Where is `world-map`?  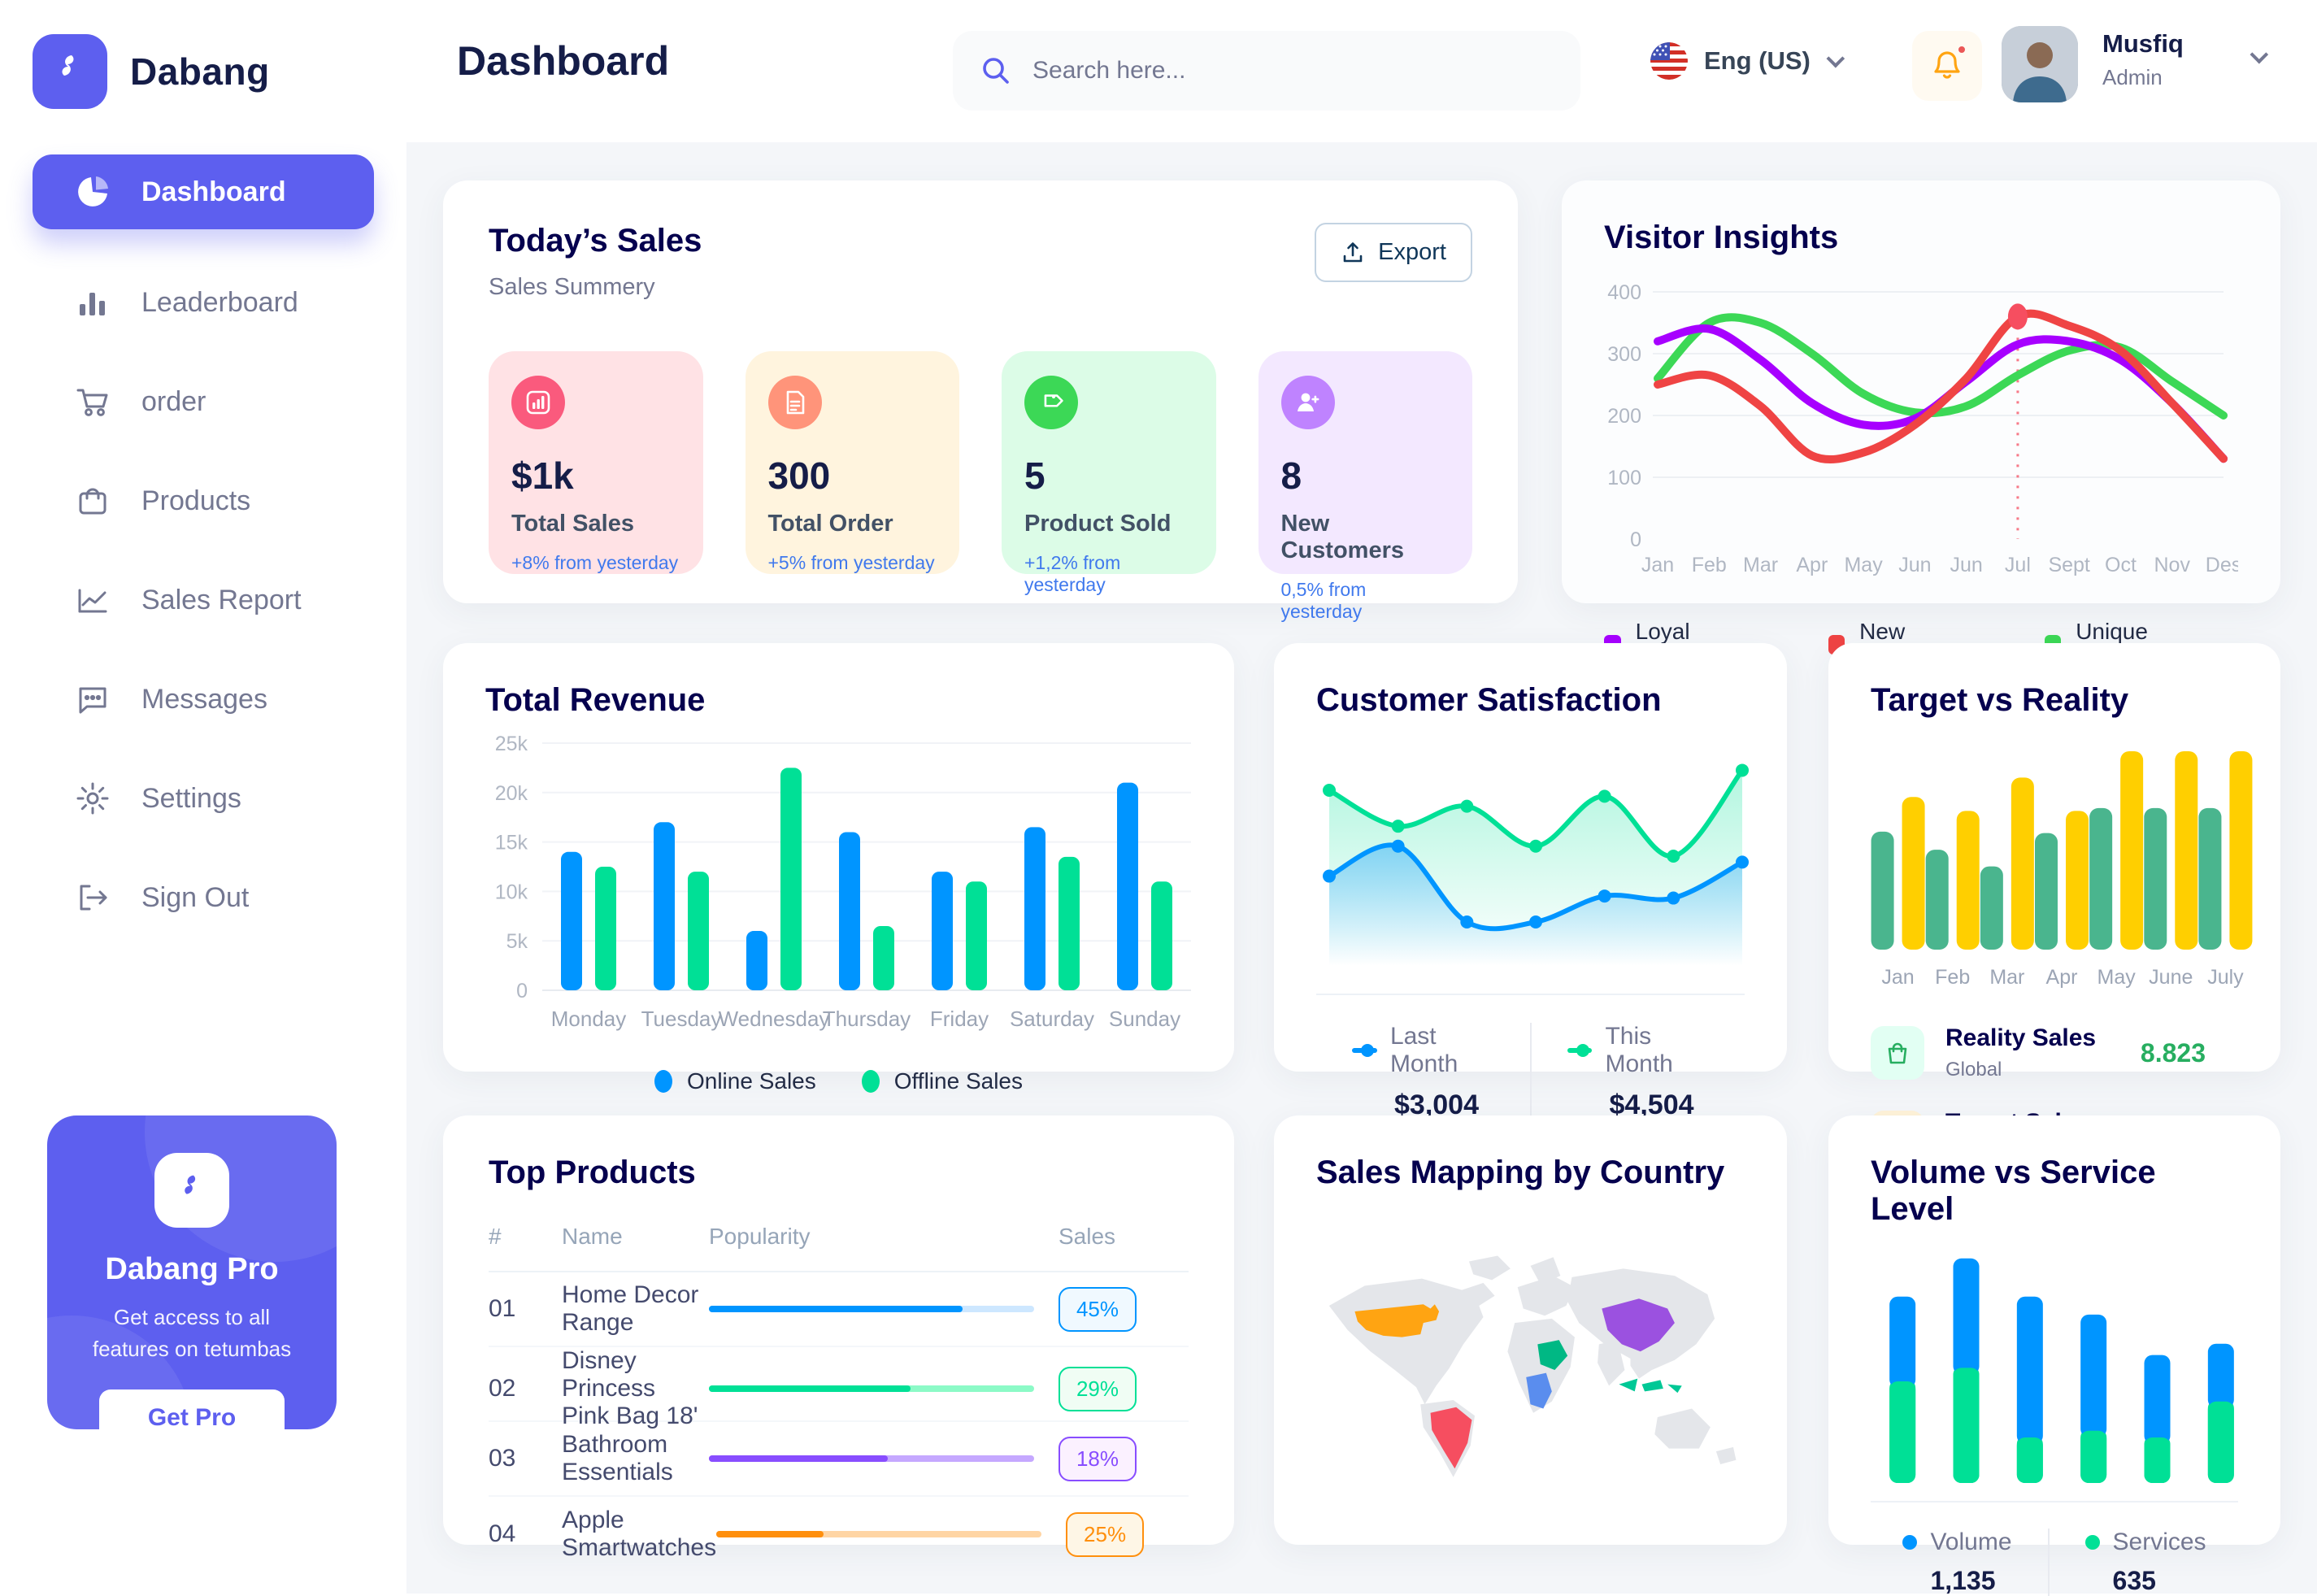
world-map is located at coordinates (1530, 1359).